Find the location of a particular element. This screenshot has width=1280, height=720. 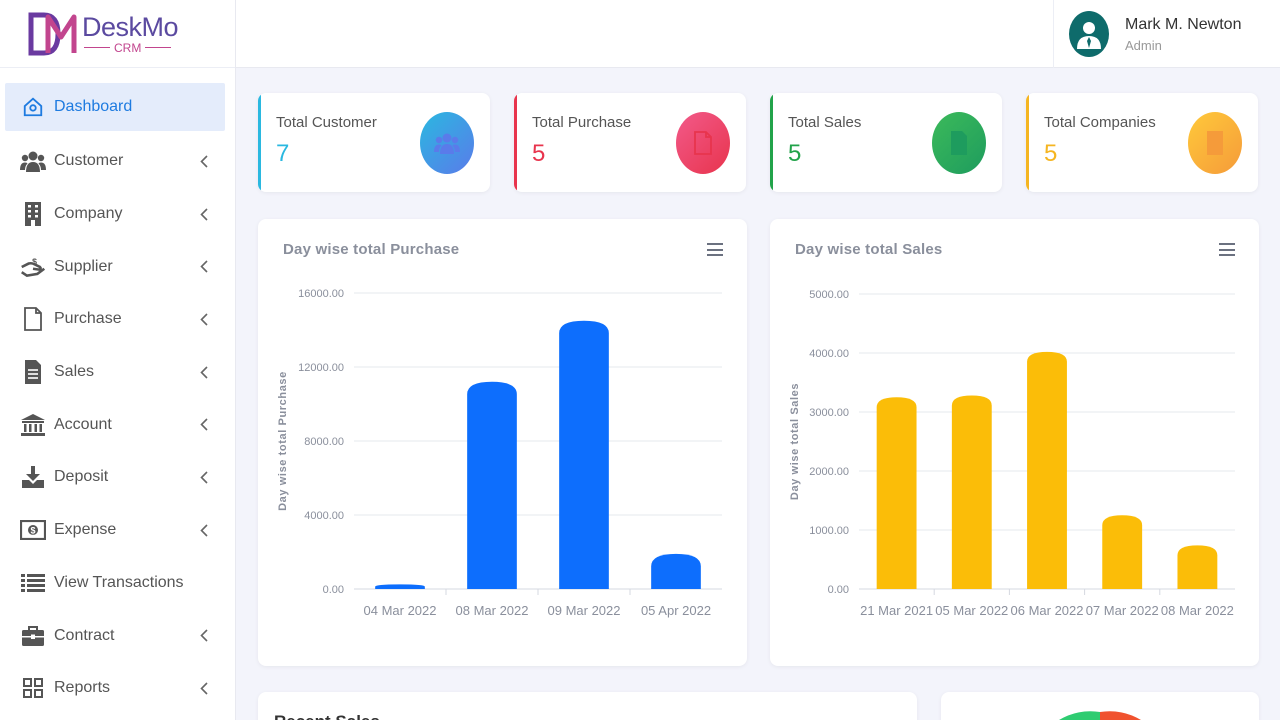

recent-sales-title: Recent Sales is located at coordinates (327, 716).